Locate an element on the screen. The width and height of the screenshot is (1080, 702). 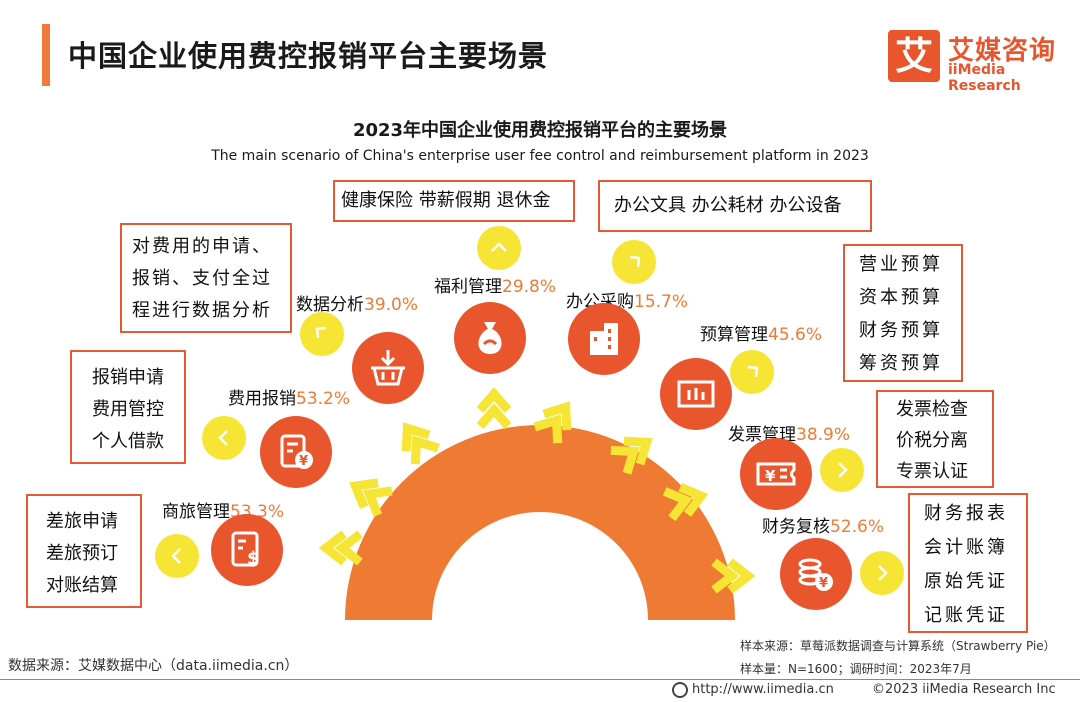
scenario-value: 53.2% is located at coordinates (323, 399).